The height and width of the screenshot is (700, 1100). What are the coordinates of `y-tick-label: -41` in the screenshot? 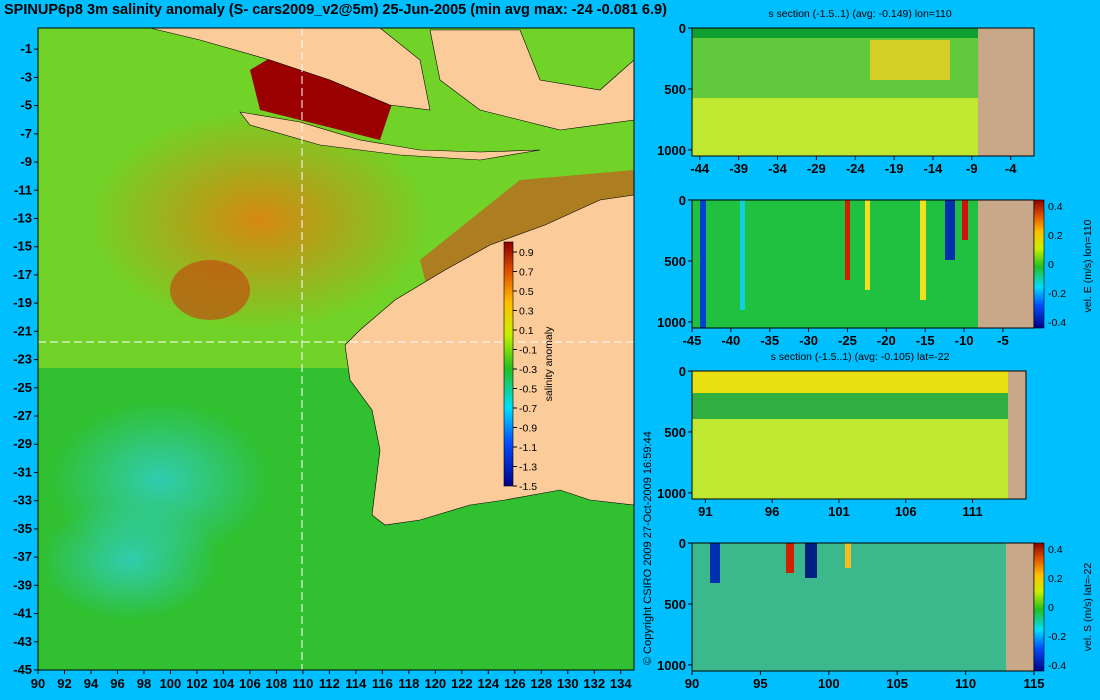 It's located at (22, 613).